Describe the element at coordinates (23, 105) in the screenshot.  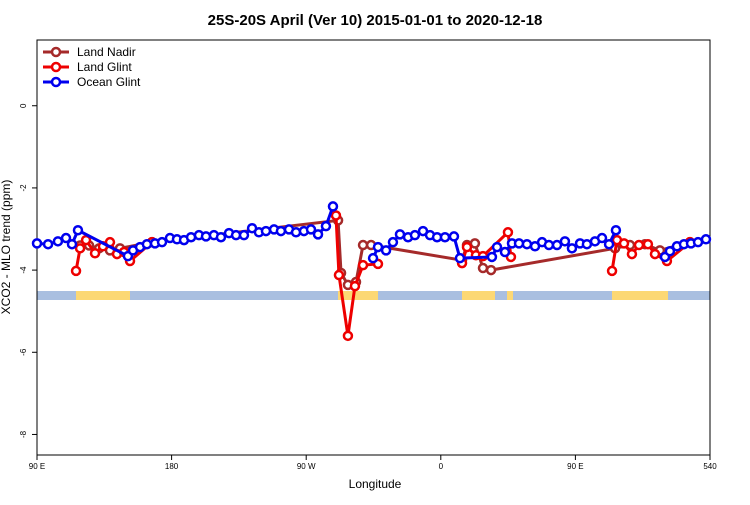
I see `y-tick-label: 0` at that location.